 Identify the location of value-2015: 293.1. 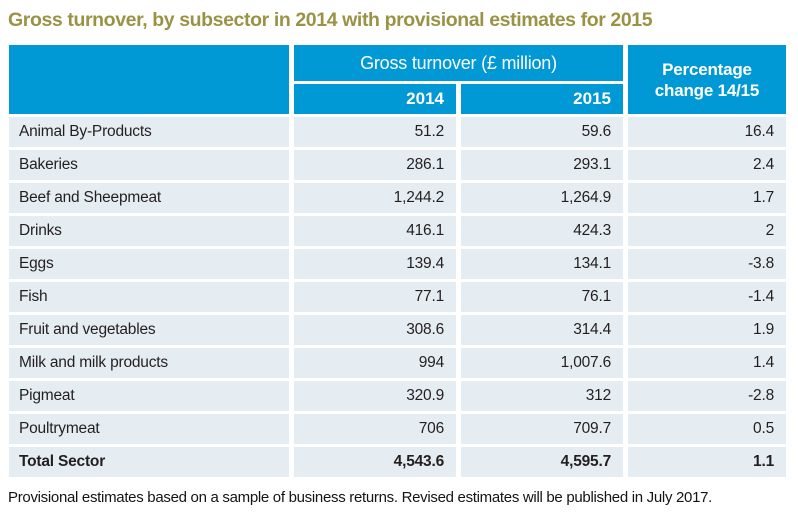
(542, 165).